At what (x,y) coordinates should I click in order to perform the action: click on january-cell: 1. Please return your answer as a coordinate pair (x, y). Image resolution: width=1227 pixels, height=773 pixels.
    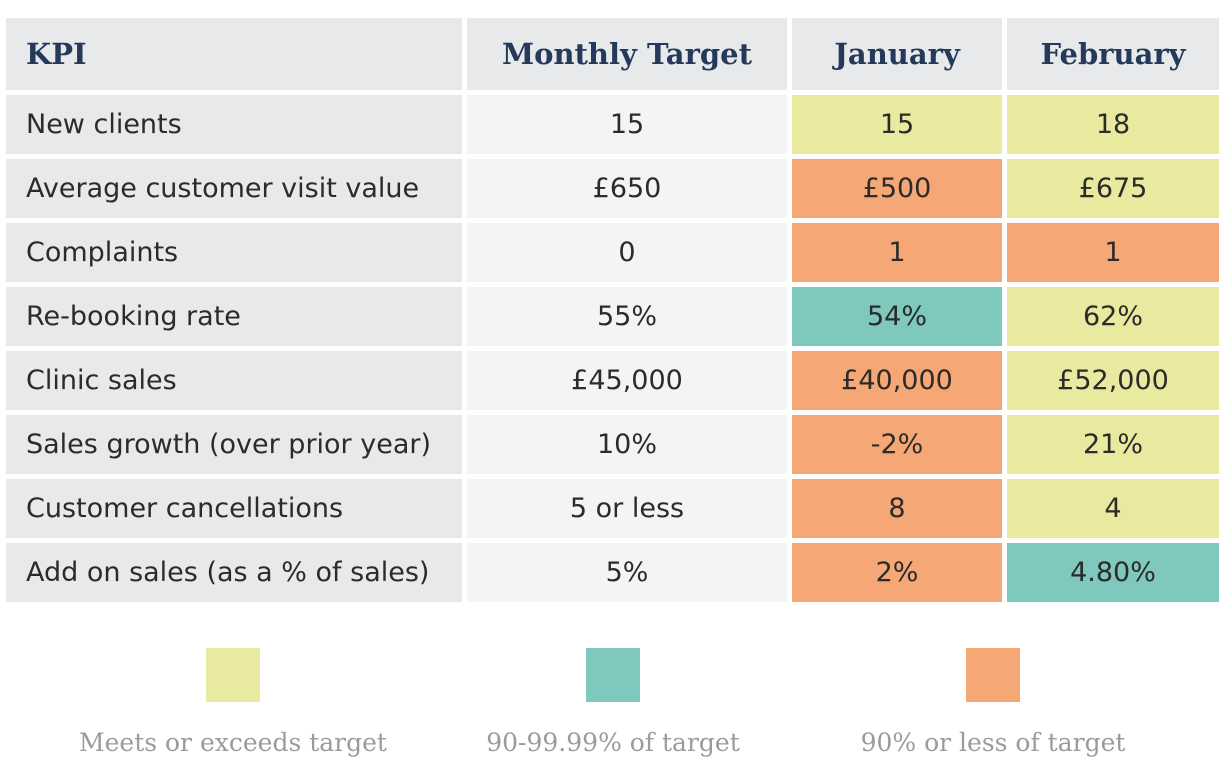
    Looking at the image, I should click on (897, 252).